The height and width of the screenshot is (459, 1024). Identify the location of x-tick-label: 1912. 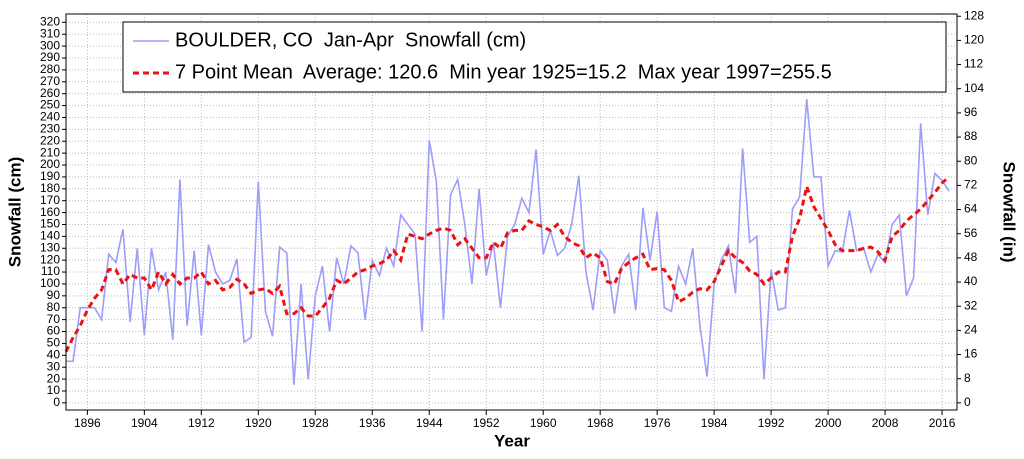
(201, 423).